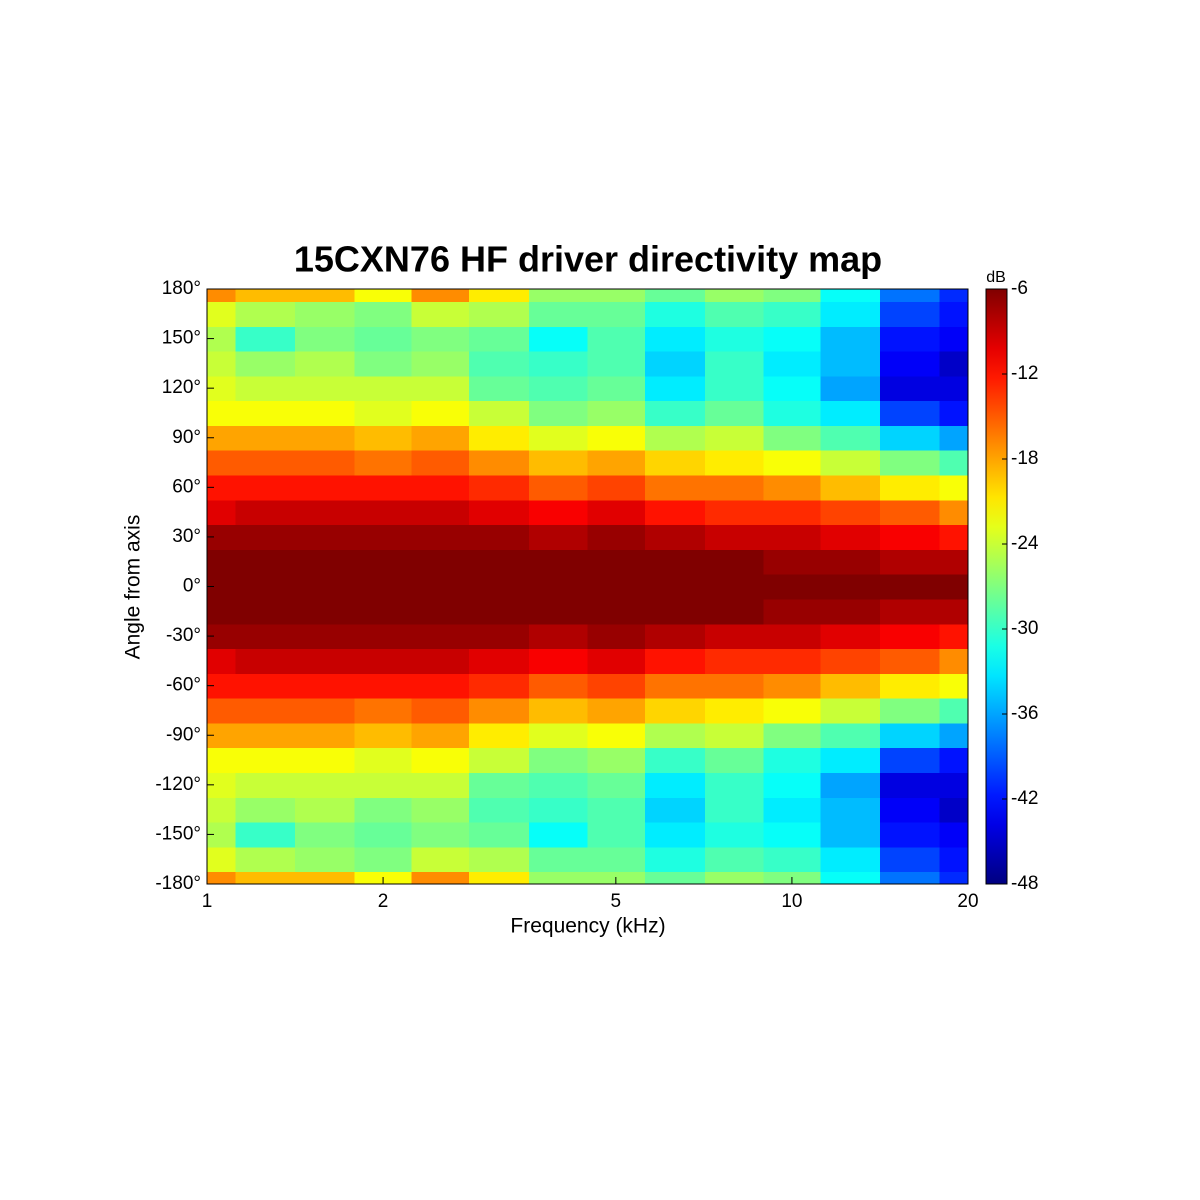 The height and width of the screenshot is (1200, 1200). What do you see at coordinates (178, 883) in the screenshot?
I see `y-tick-label: -180°` at bounding box center [178, 883].